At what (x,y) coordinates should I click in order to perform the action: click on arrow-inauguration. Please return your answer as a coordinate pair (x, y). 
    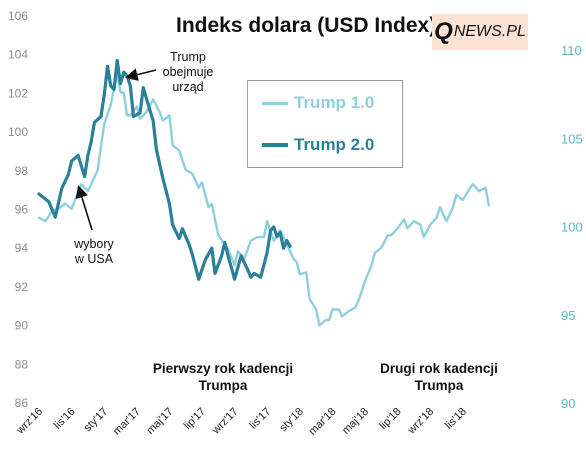
    Looking at the image, I should click on (140, 74).